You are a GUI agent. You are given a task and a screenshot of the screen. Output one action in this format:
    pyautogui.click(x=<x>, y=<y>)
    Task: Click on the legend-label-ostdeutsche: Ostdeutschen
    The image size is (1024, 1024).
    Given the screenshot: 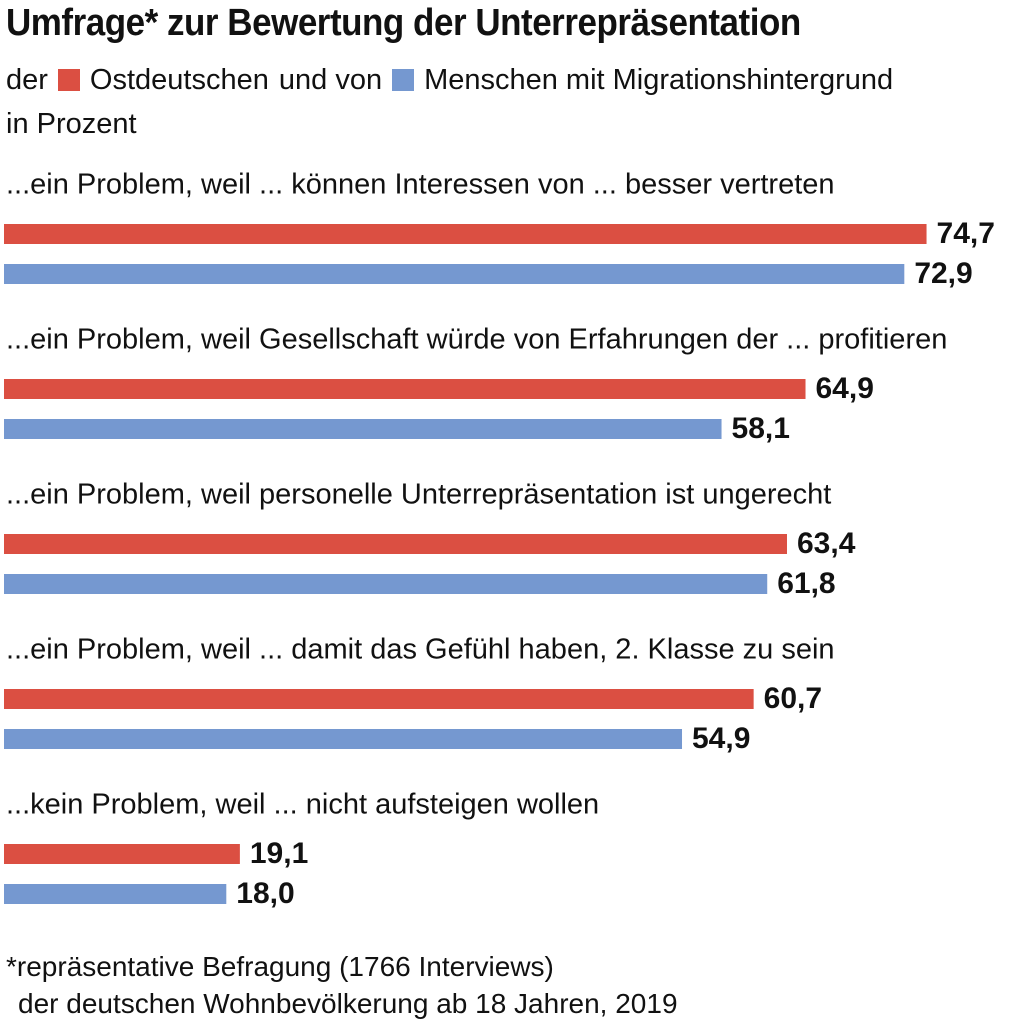 What is the action you would take?
    pyautogui.click(x=179, y=80)
    